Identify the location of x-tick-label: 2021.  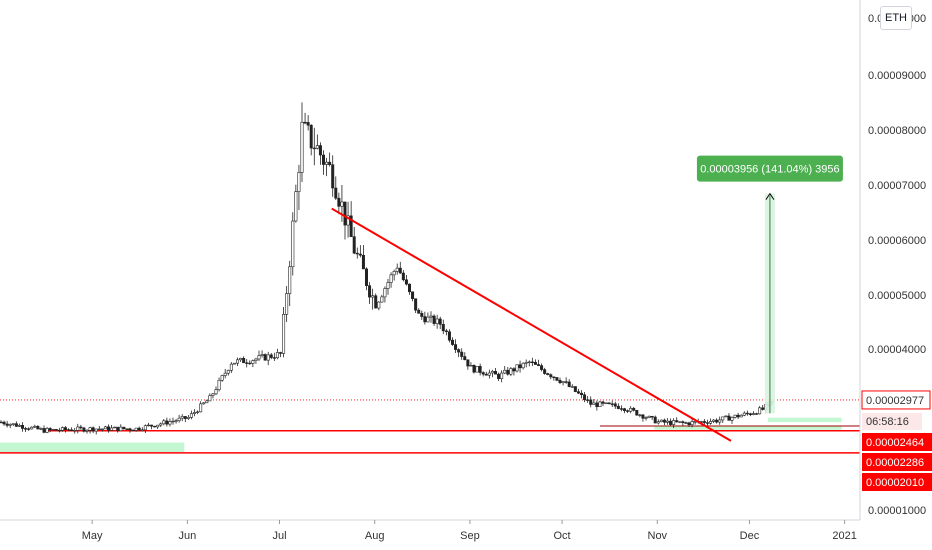
(844, 536).